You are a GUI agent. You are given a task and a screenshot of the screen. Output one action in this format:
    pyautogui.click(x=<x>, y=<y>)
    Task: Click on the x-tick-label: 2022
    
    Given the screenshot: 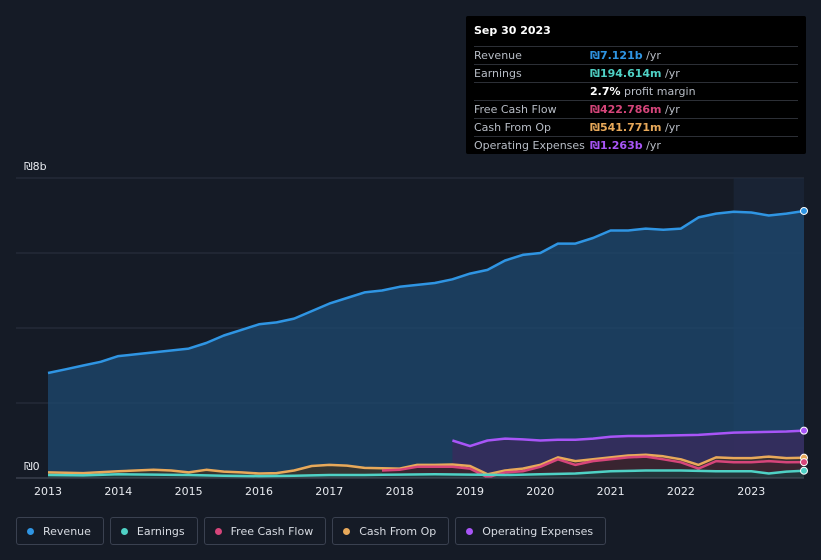 What is the action you would take?
    pyautogui.click(x=681, y=491)
    